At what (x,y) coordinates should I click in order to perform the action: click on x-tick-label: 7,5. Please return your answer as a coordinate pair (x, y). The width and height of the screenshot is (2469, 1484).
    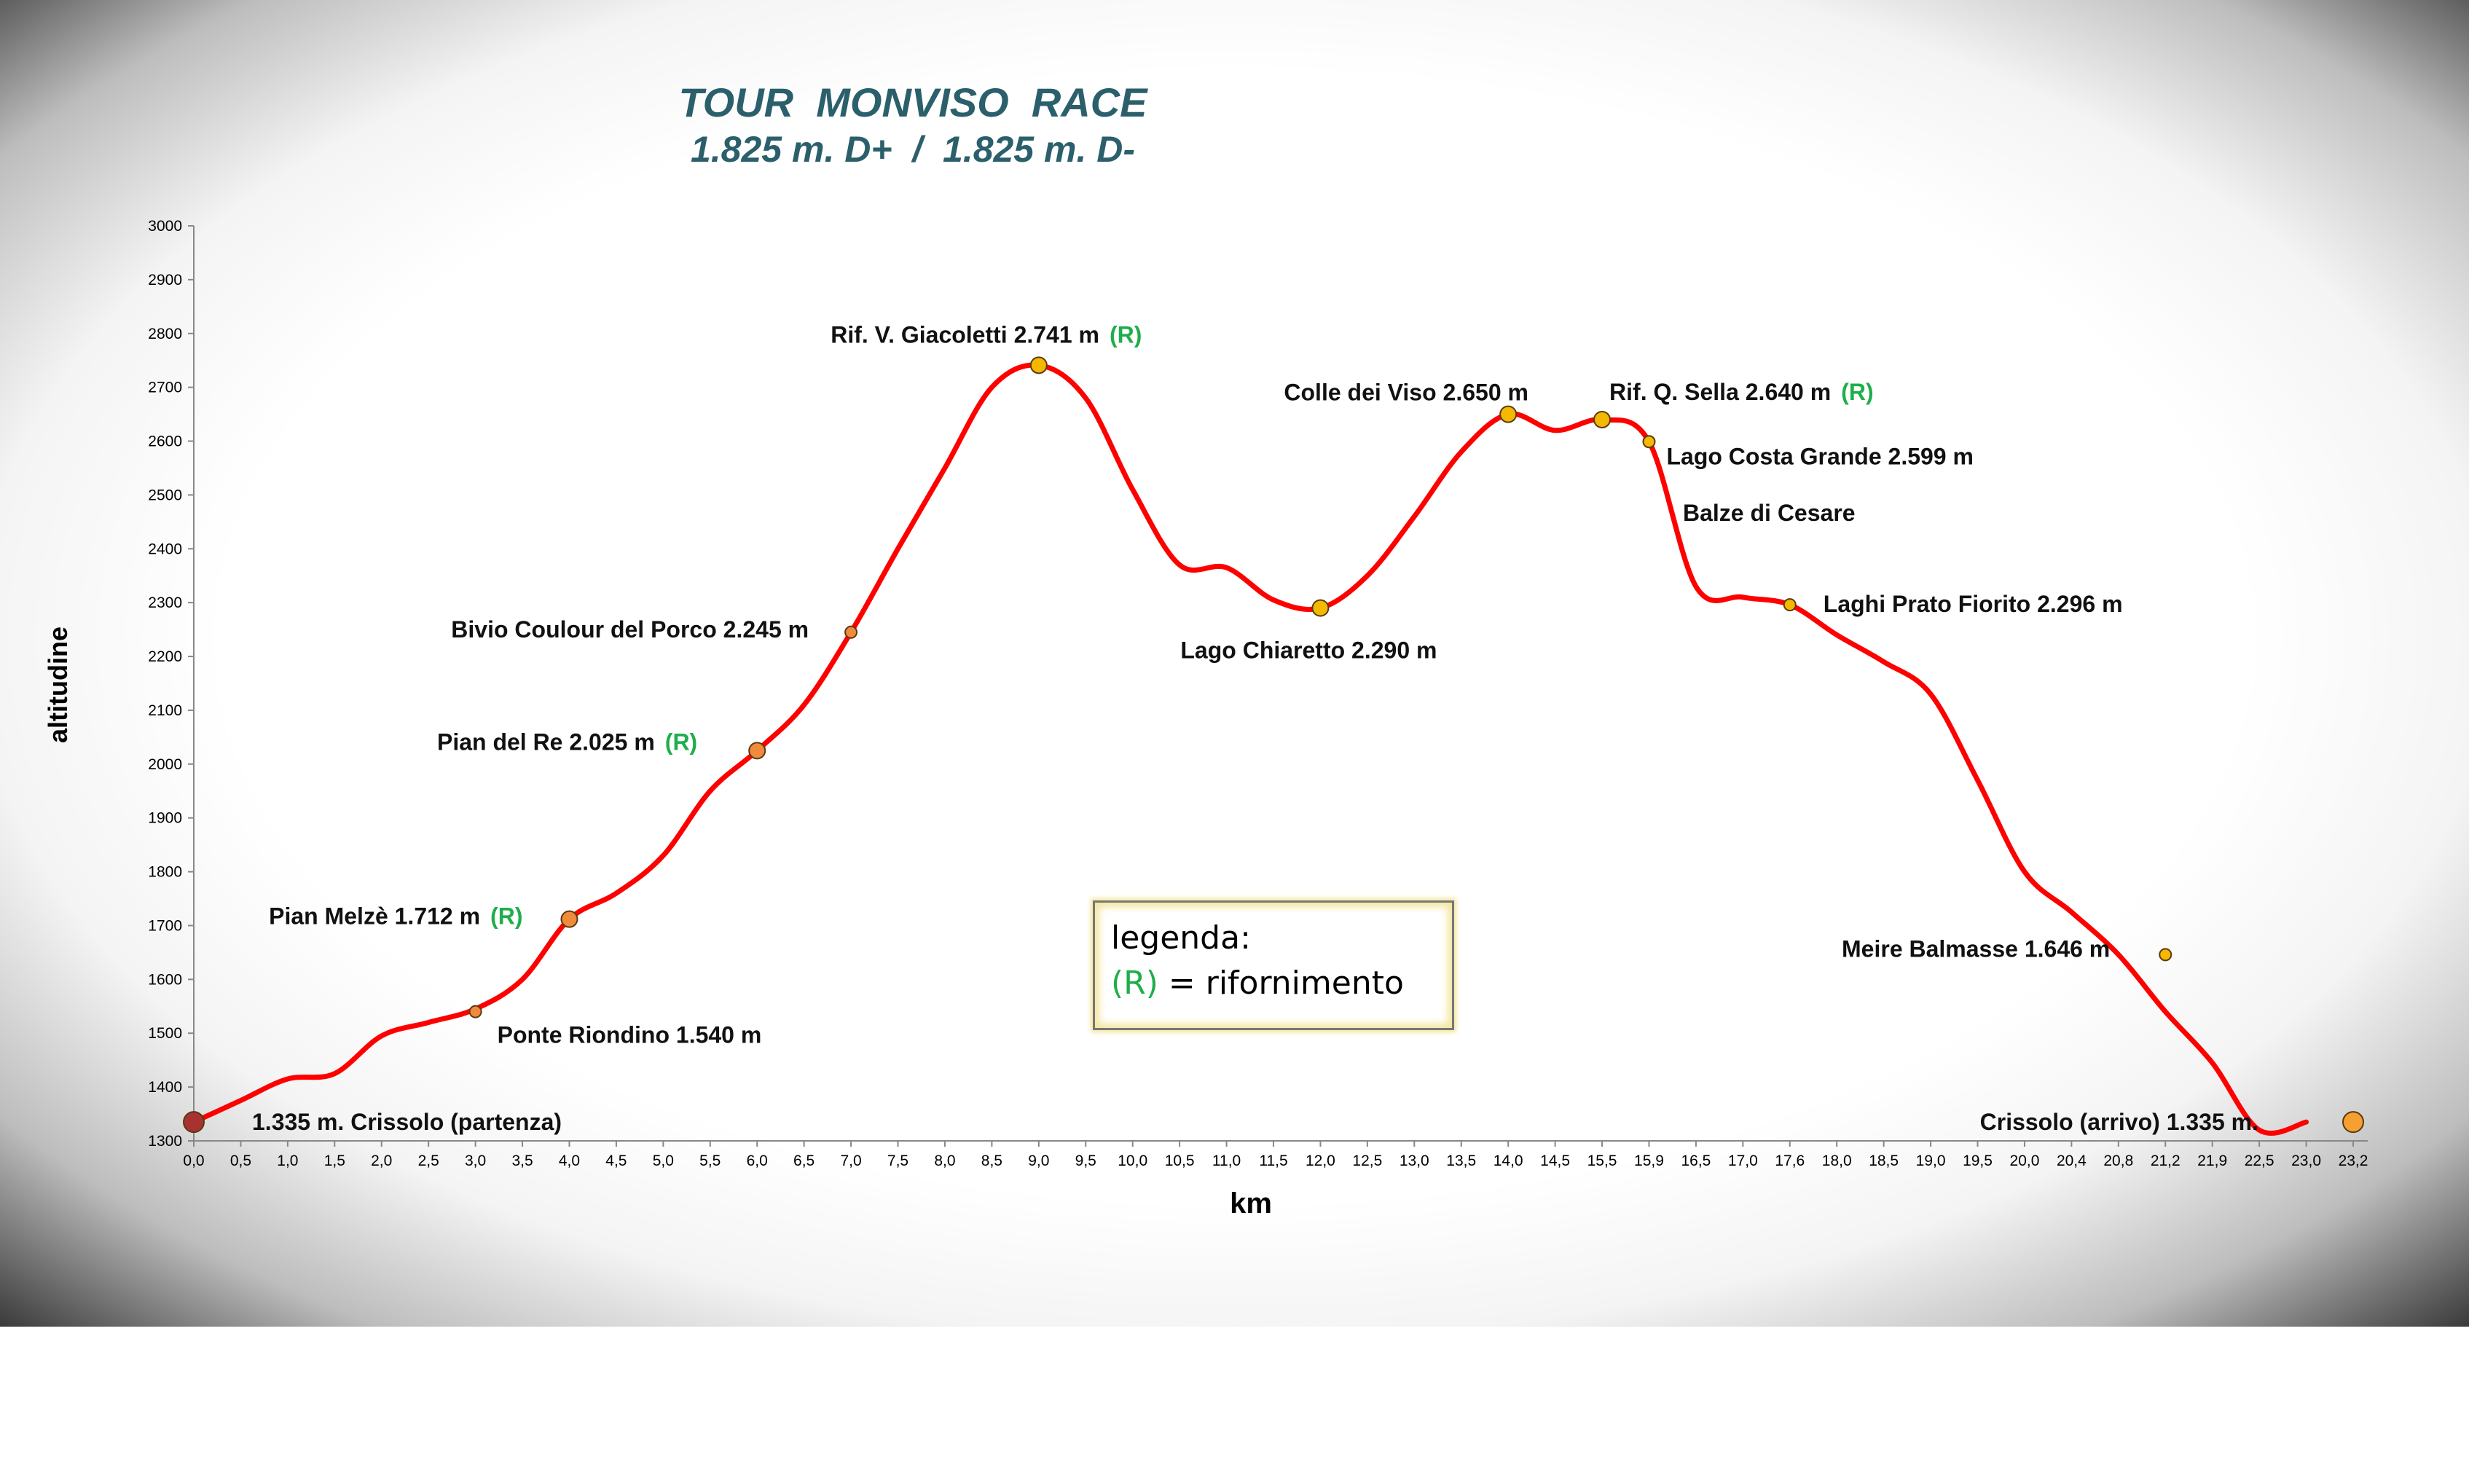
    Looking at the image, I should click on (897, 1161).